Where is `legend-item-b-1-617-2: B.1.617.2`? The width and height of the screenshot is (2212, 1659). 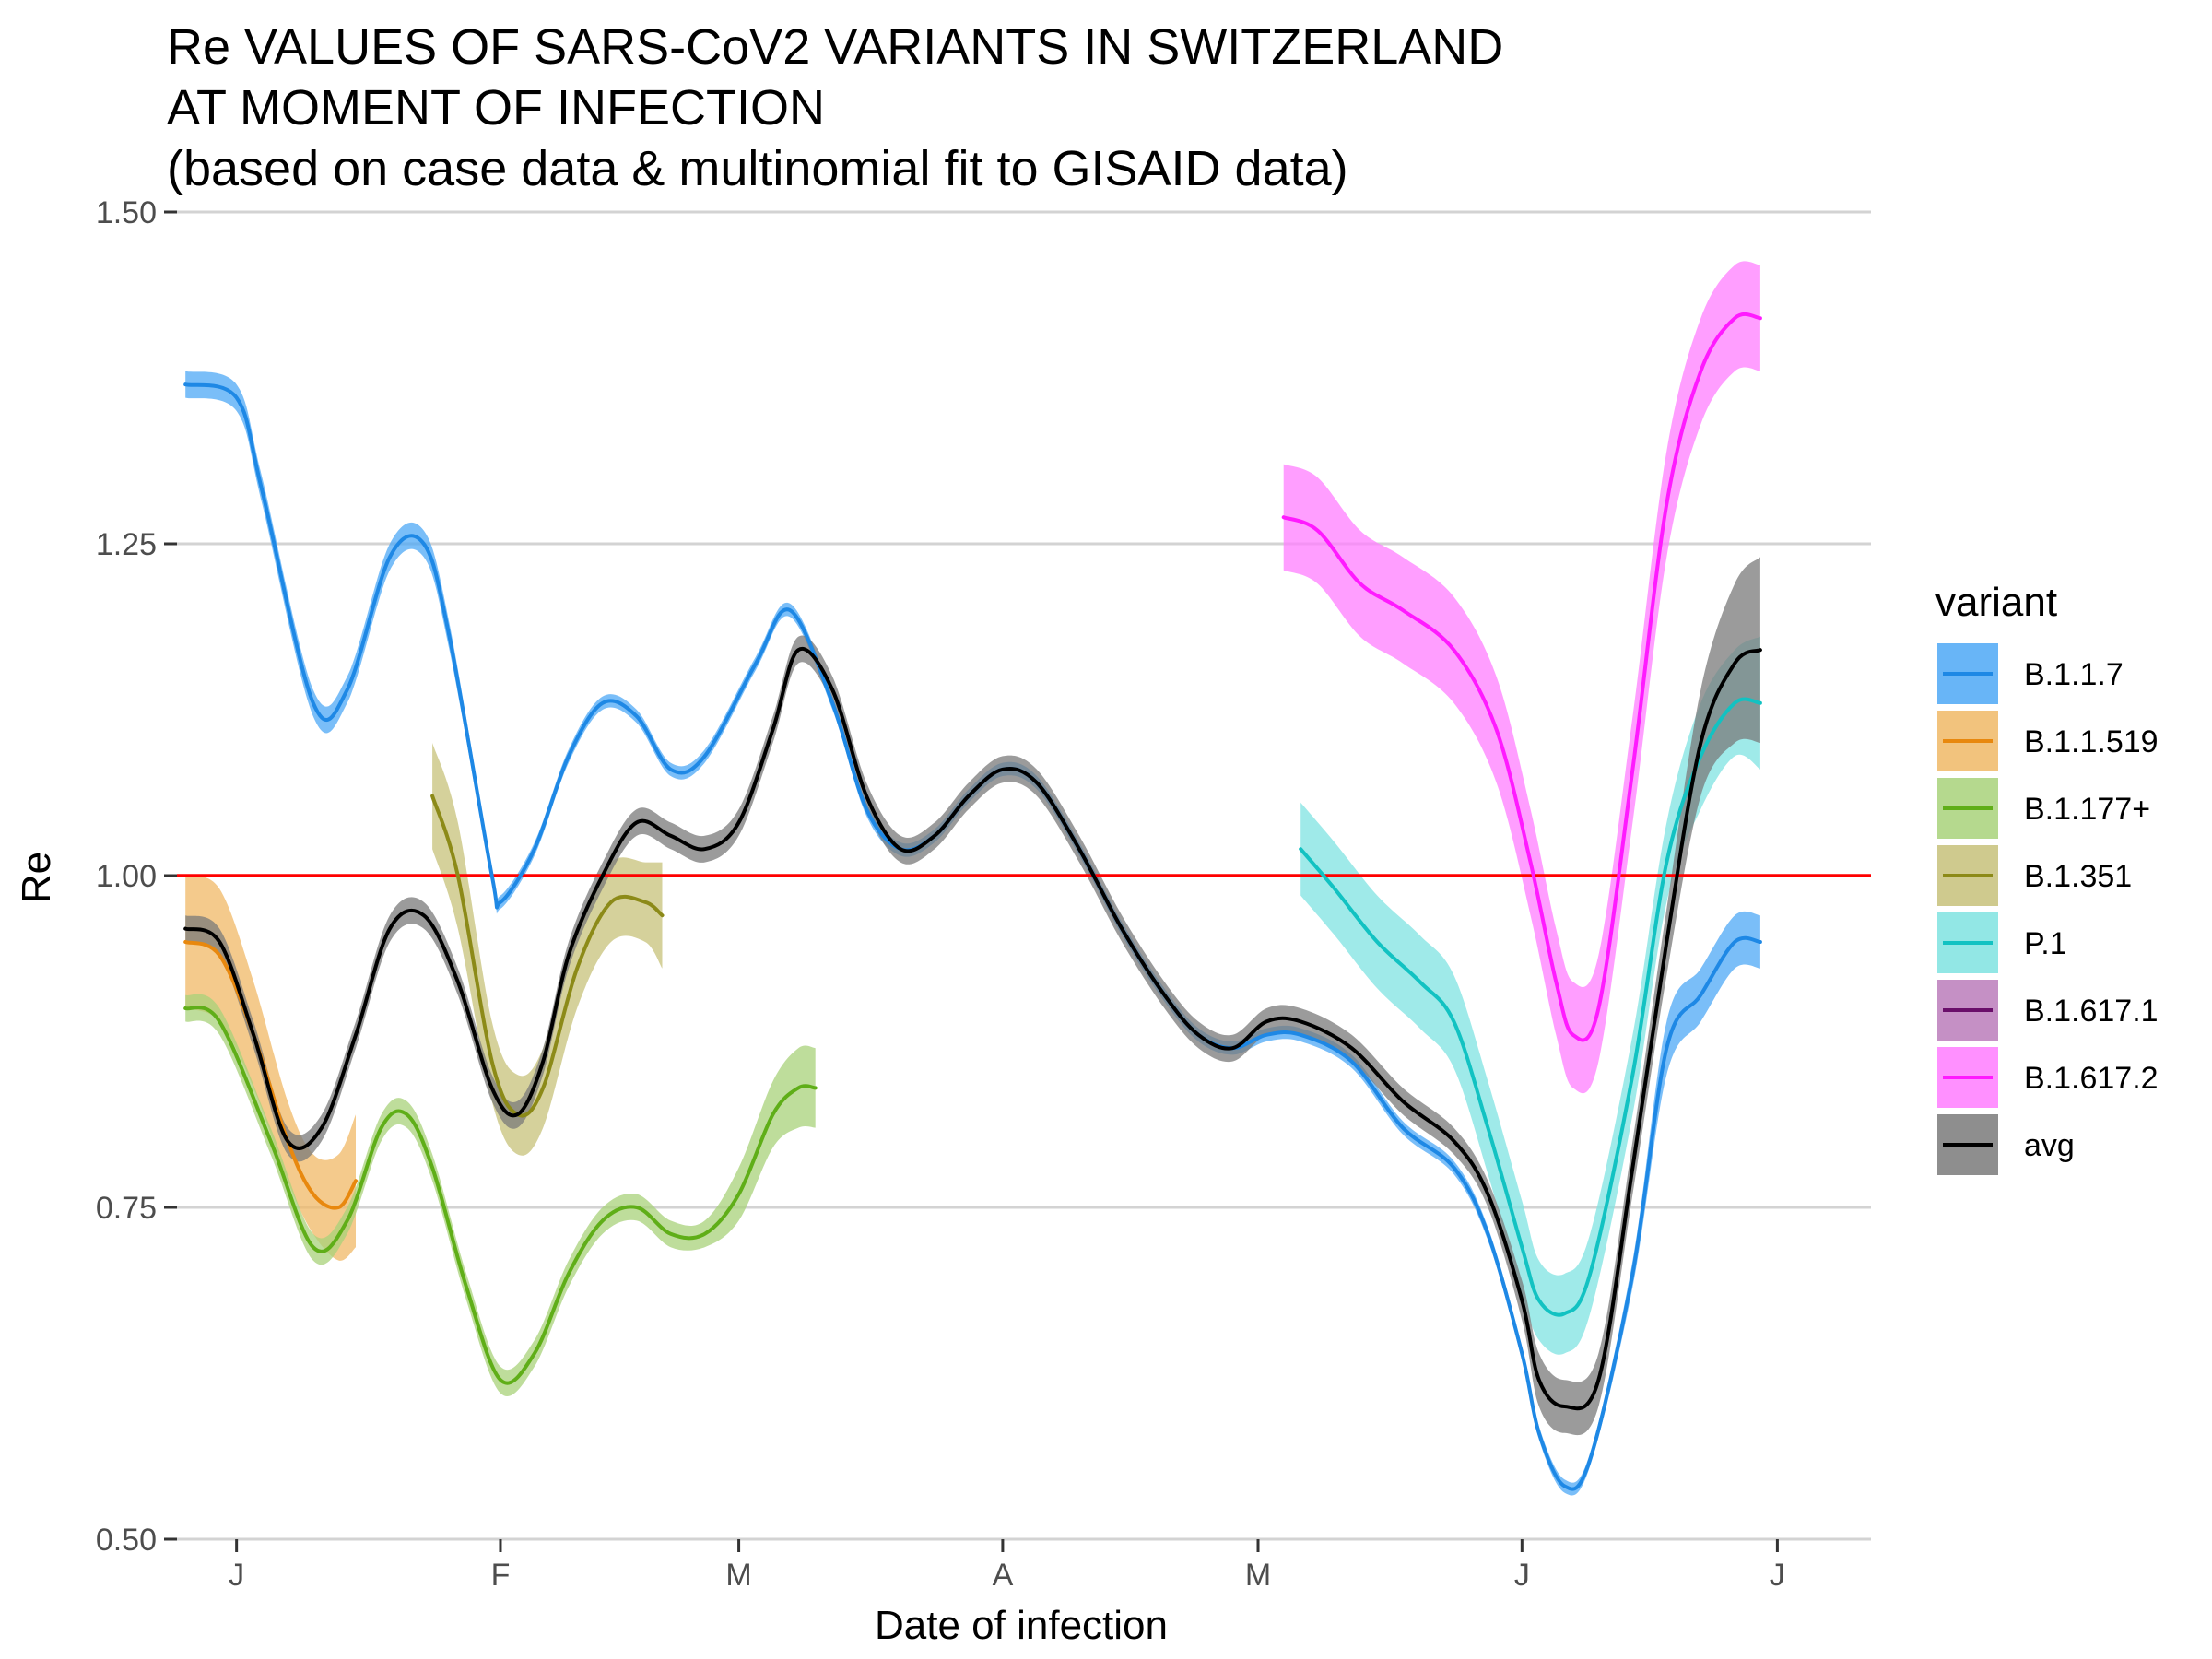 legend-item-b-1-617-2: B.1.617.2 is located at coordinates (2048, 1077).